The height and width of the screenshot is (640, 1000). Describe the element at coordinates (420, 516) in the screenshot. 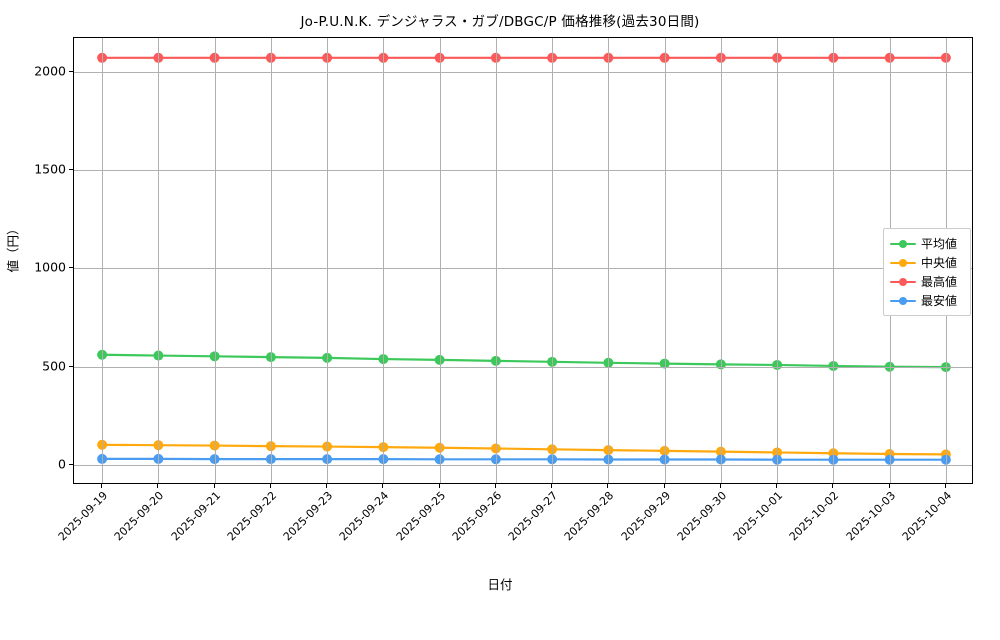

I see `x-tick-label-text: 2025-09-25` at that location.